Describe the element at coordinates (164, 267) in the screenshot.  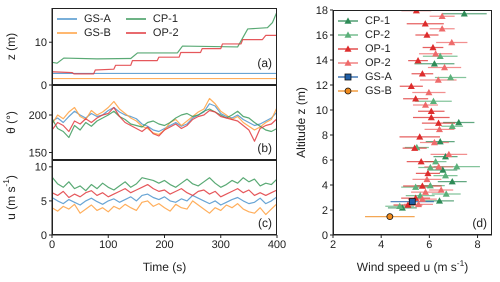
I see `x-axis-title: Time (s)` at that location.